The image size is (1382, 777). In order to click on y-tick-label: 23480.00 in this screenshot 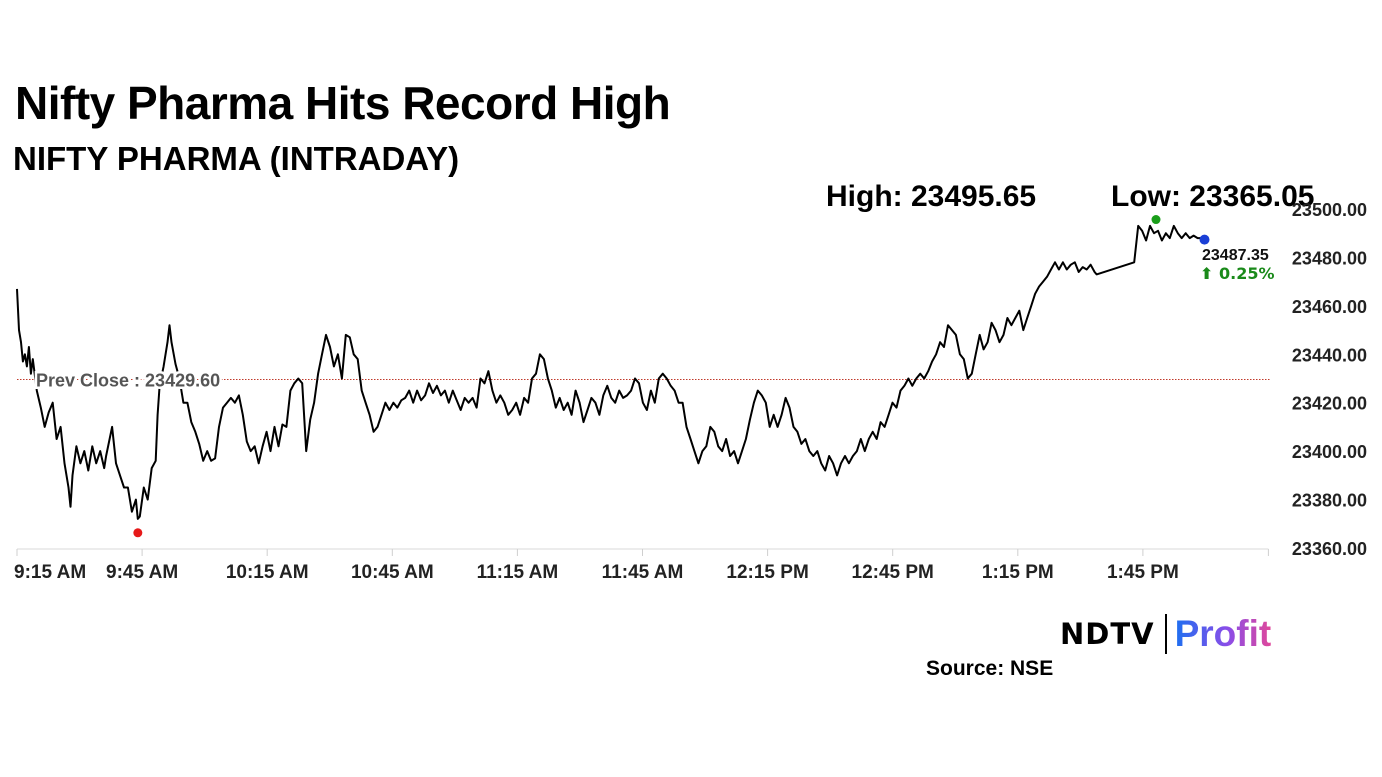, I will do `click(1329, 258)`.